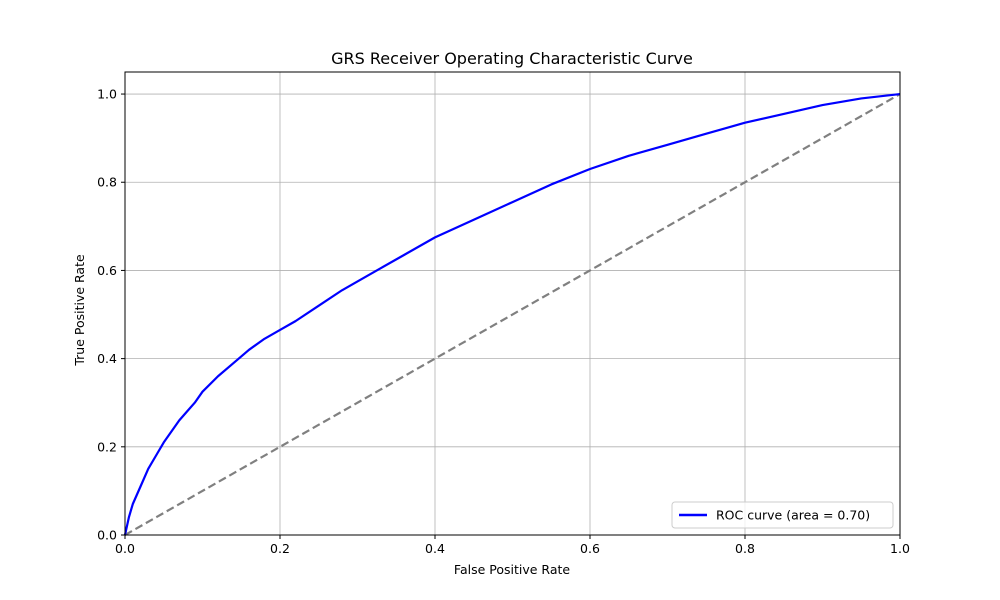 The height and width of the screenshot is (600, 1000). I want to click on x-axis-ticks: 0.0 0.2 0.4 0.6 0.8 1.0, so click(512, 545).